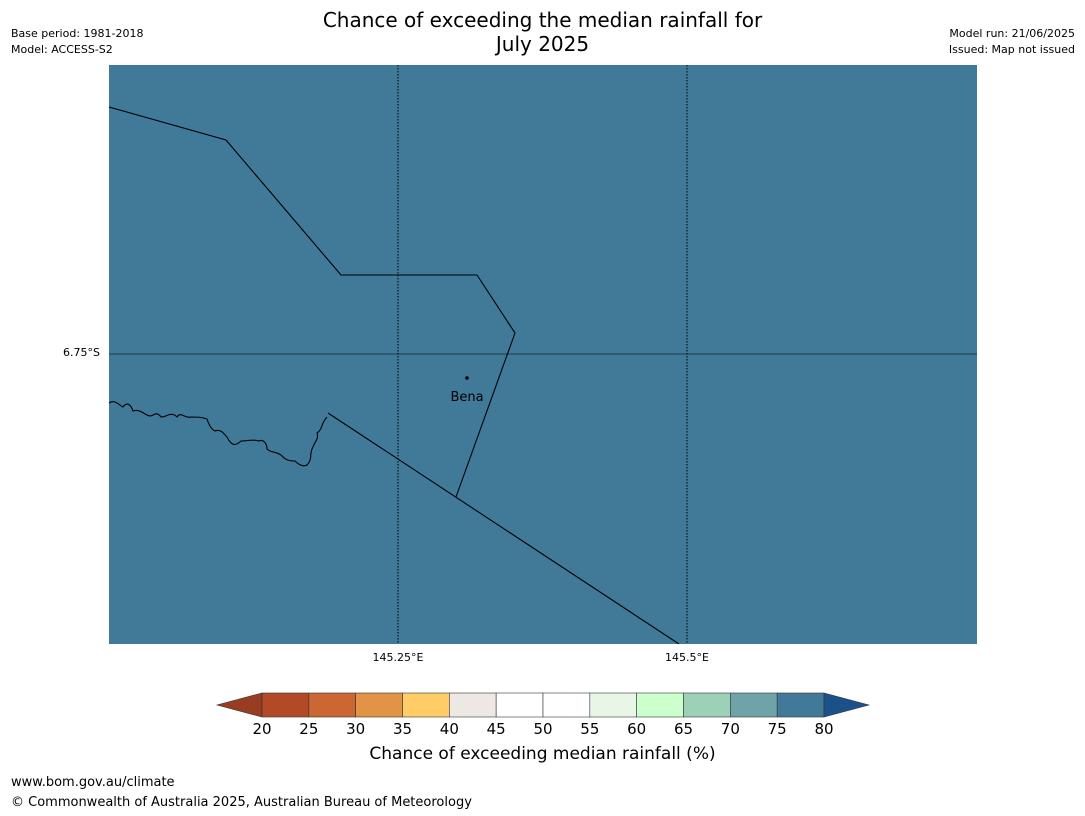 The height and width of the screenshot is (816, 1085). Describe the element at coordinates (467, 378) in the screenshot. I see `place-marker-bena` at that location.